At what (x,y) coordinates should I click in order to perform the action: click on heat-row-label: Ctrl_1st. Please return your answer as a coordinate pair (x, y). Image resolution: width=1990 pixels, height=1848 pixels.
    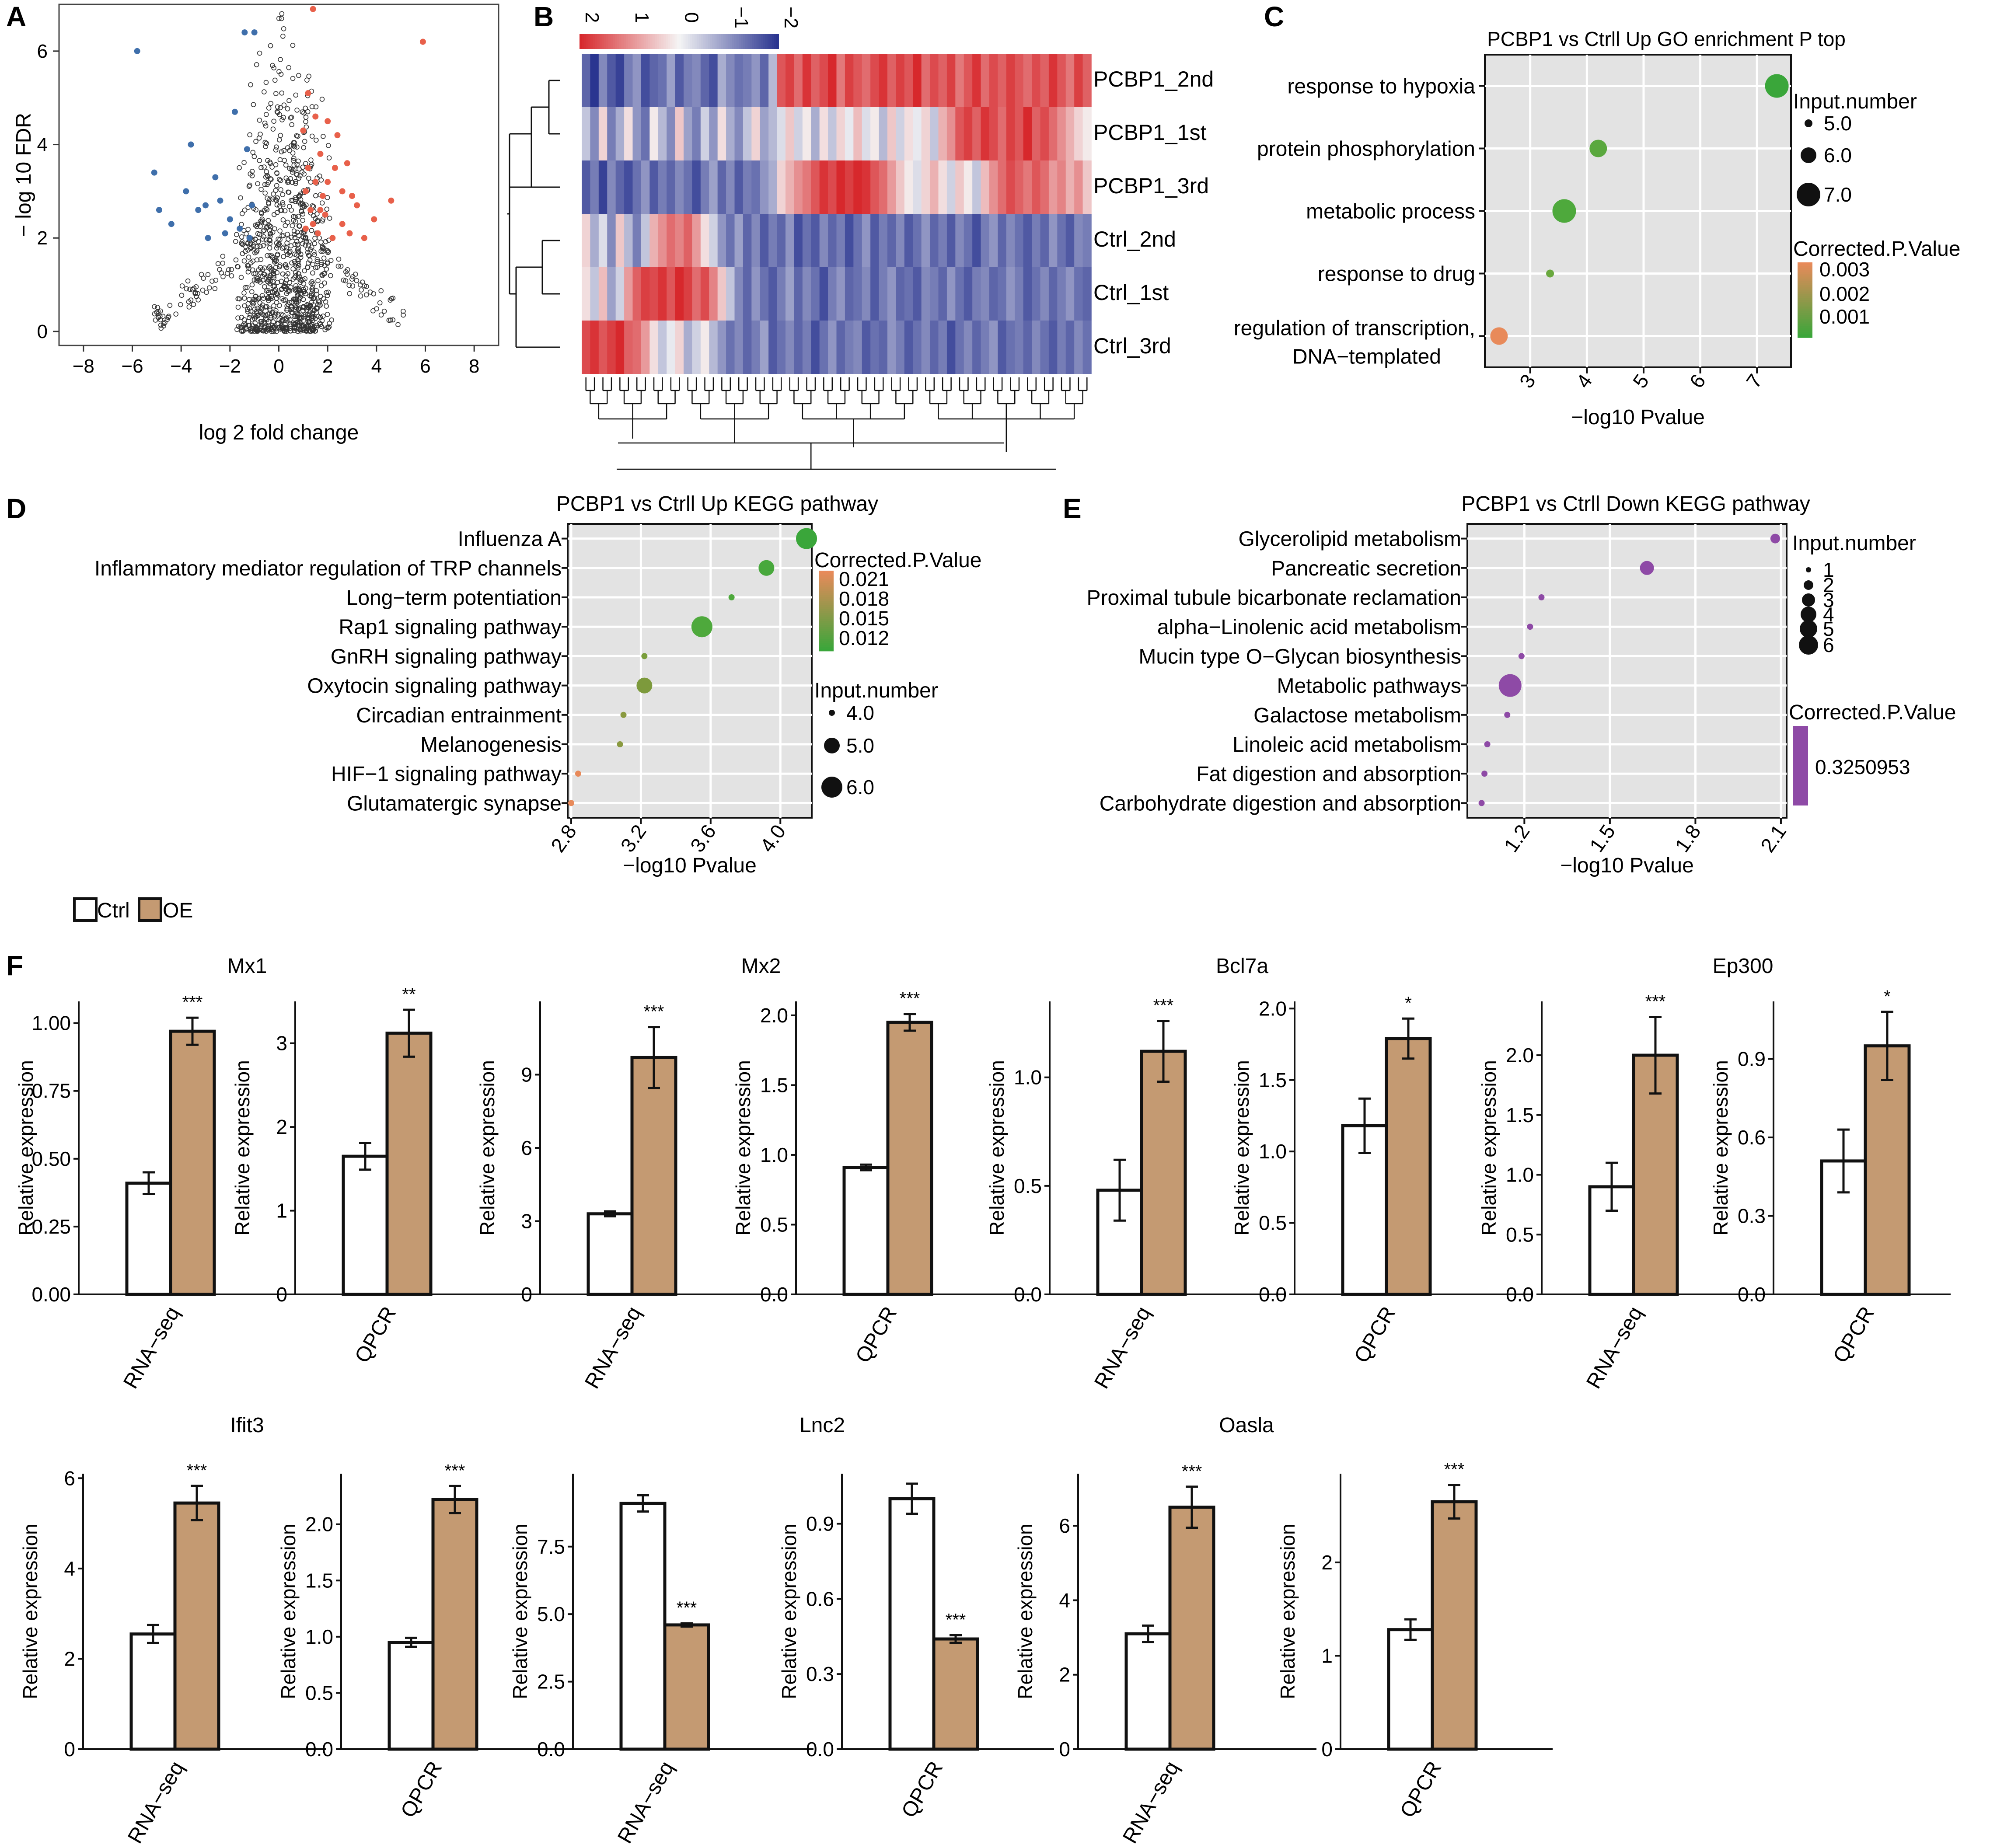
    Looking at the image, I should click on (1131, 292).